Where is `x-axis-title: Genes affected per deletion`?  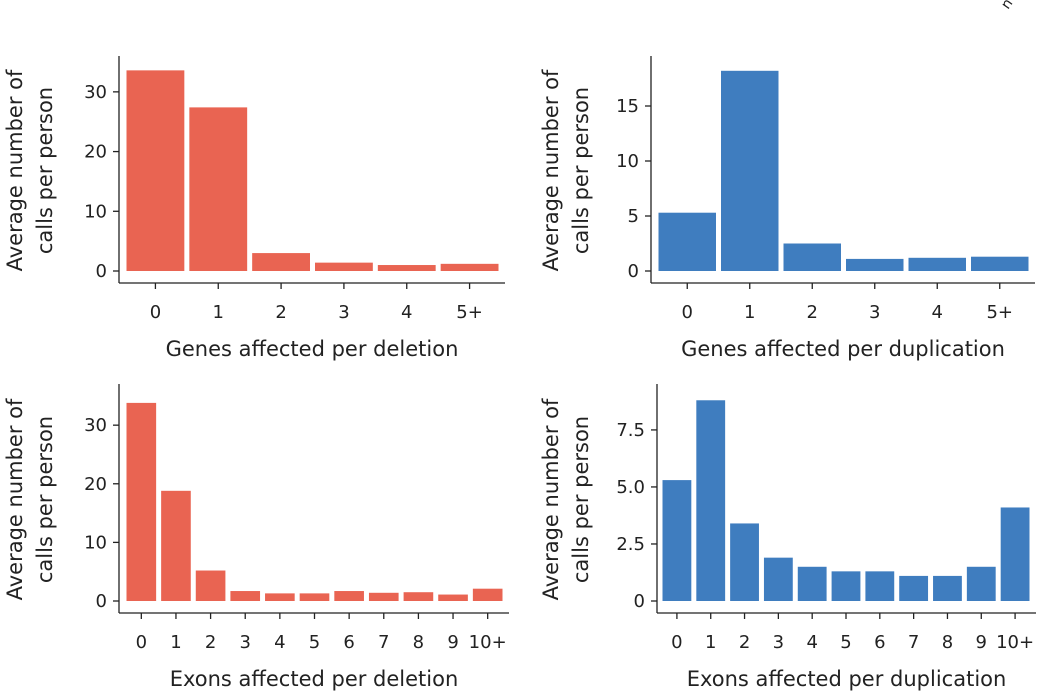 x-axis-title: Genes affected per deletion is located at coordinates (312, 349).